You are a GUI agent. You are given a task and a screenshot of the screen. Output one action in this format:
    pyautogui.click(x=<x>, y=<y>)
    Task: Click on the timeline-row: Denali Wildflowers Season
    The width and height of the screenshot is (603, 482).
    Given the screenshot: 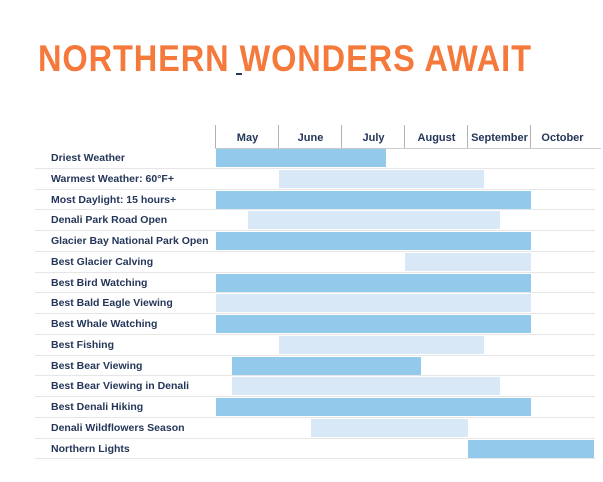 What is the action you would take?
    pyautogui.click(x=315, y=428)
    